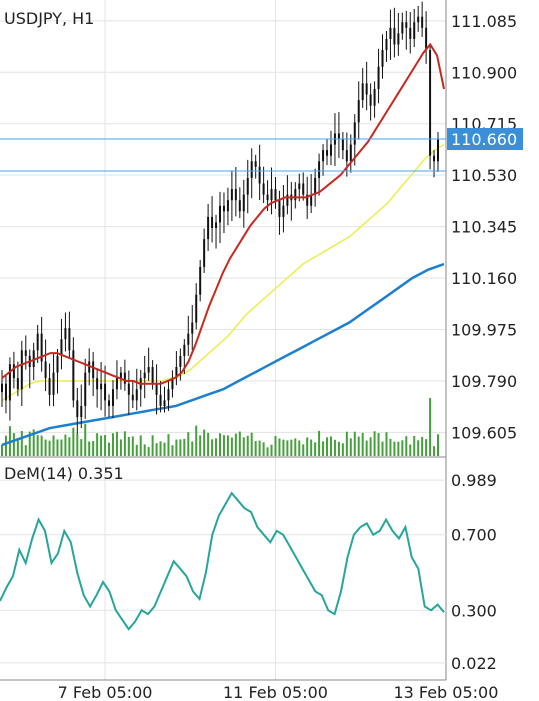 Image resolution: width=539 pixels, height=701 pixels. I want to click on price-tick-label: 110.345, so click(484, 227).